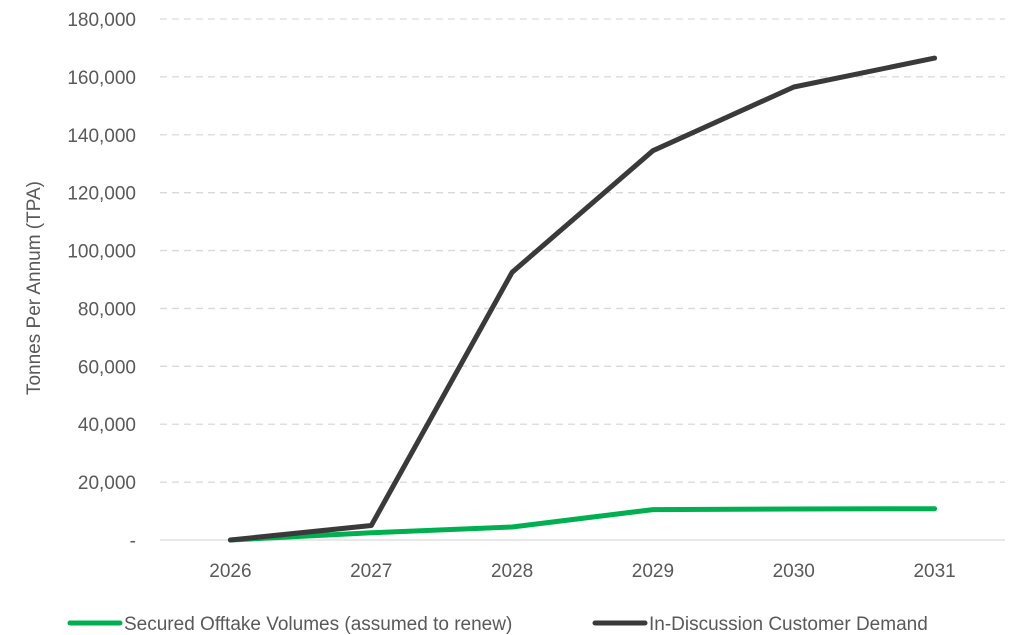 This screenshot has height=635, width=1028. What do you see at coordinates (230, 571) in the screenshot?
I see `x-tick-label: 2026` at bounding box center [230, 571].